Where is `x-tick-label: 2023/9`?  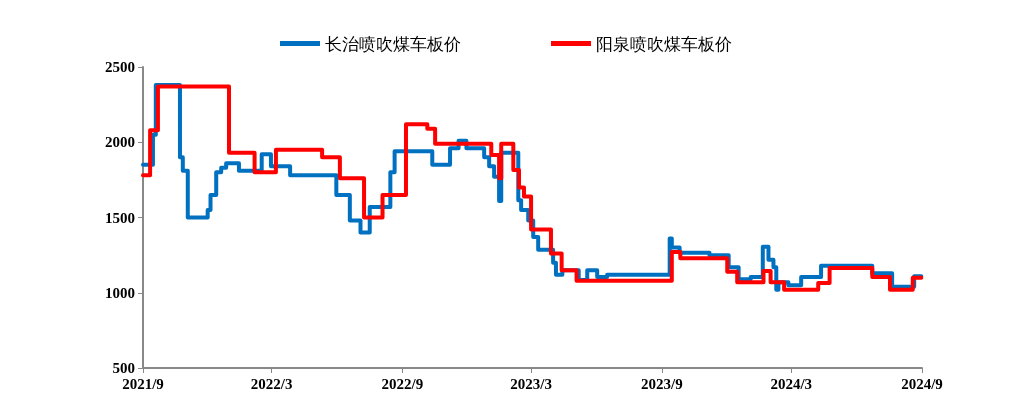
x-tick-label: 2023/9 is located at coordinates (662, 383).